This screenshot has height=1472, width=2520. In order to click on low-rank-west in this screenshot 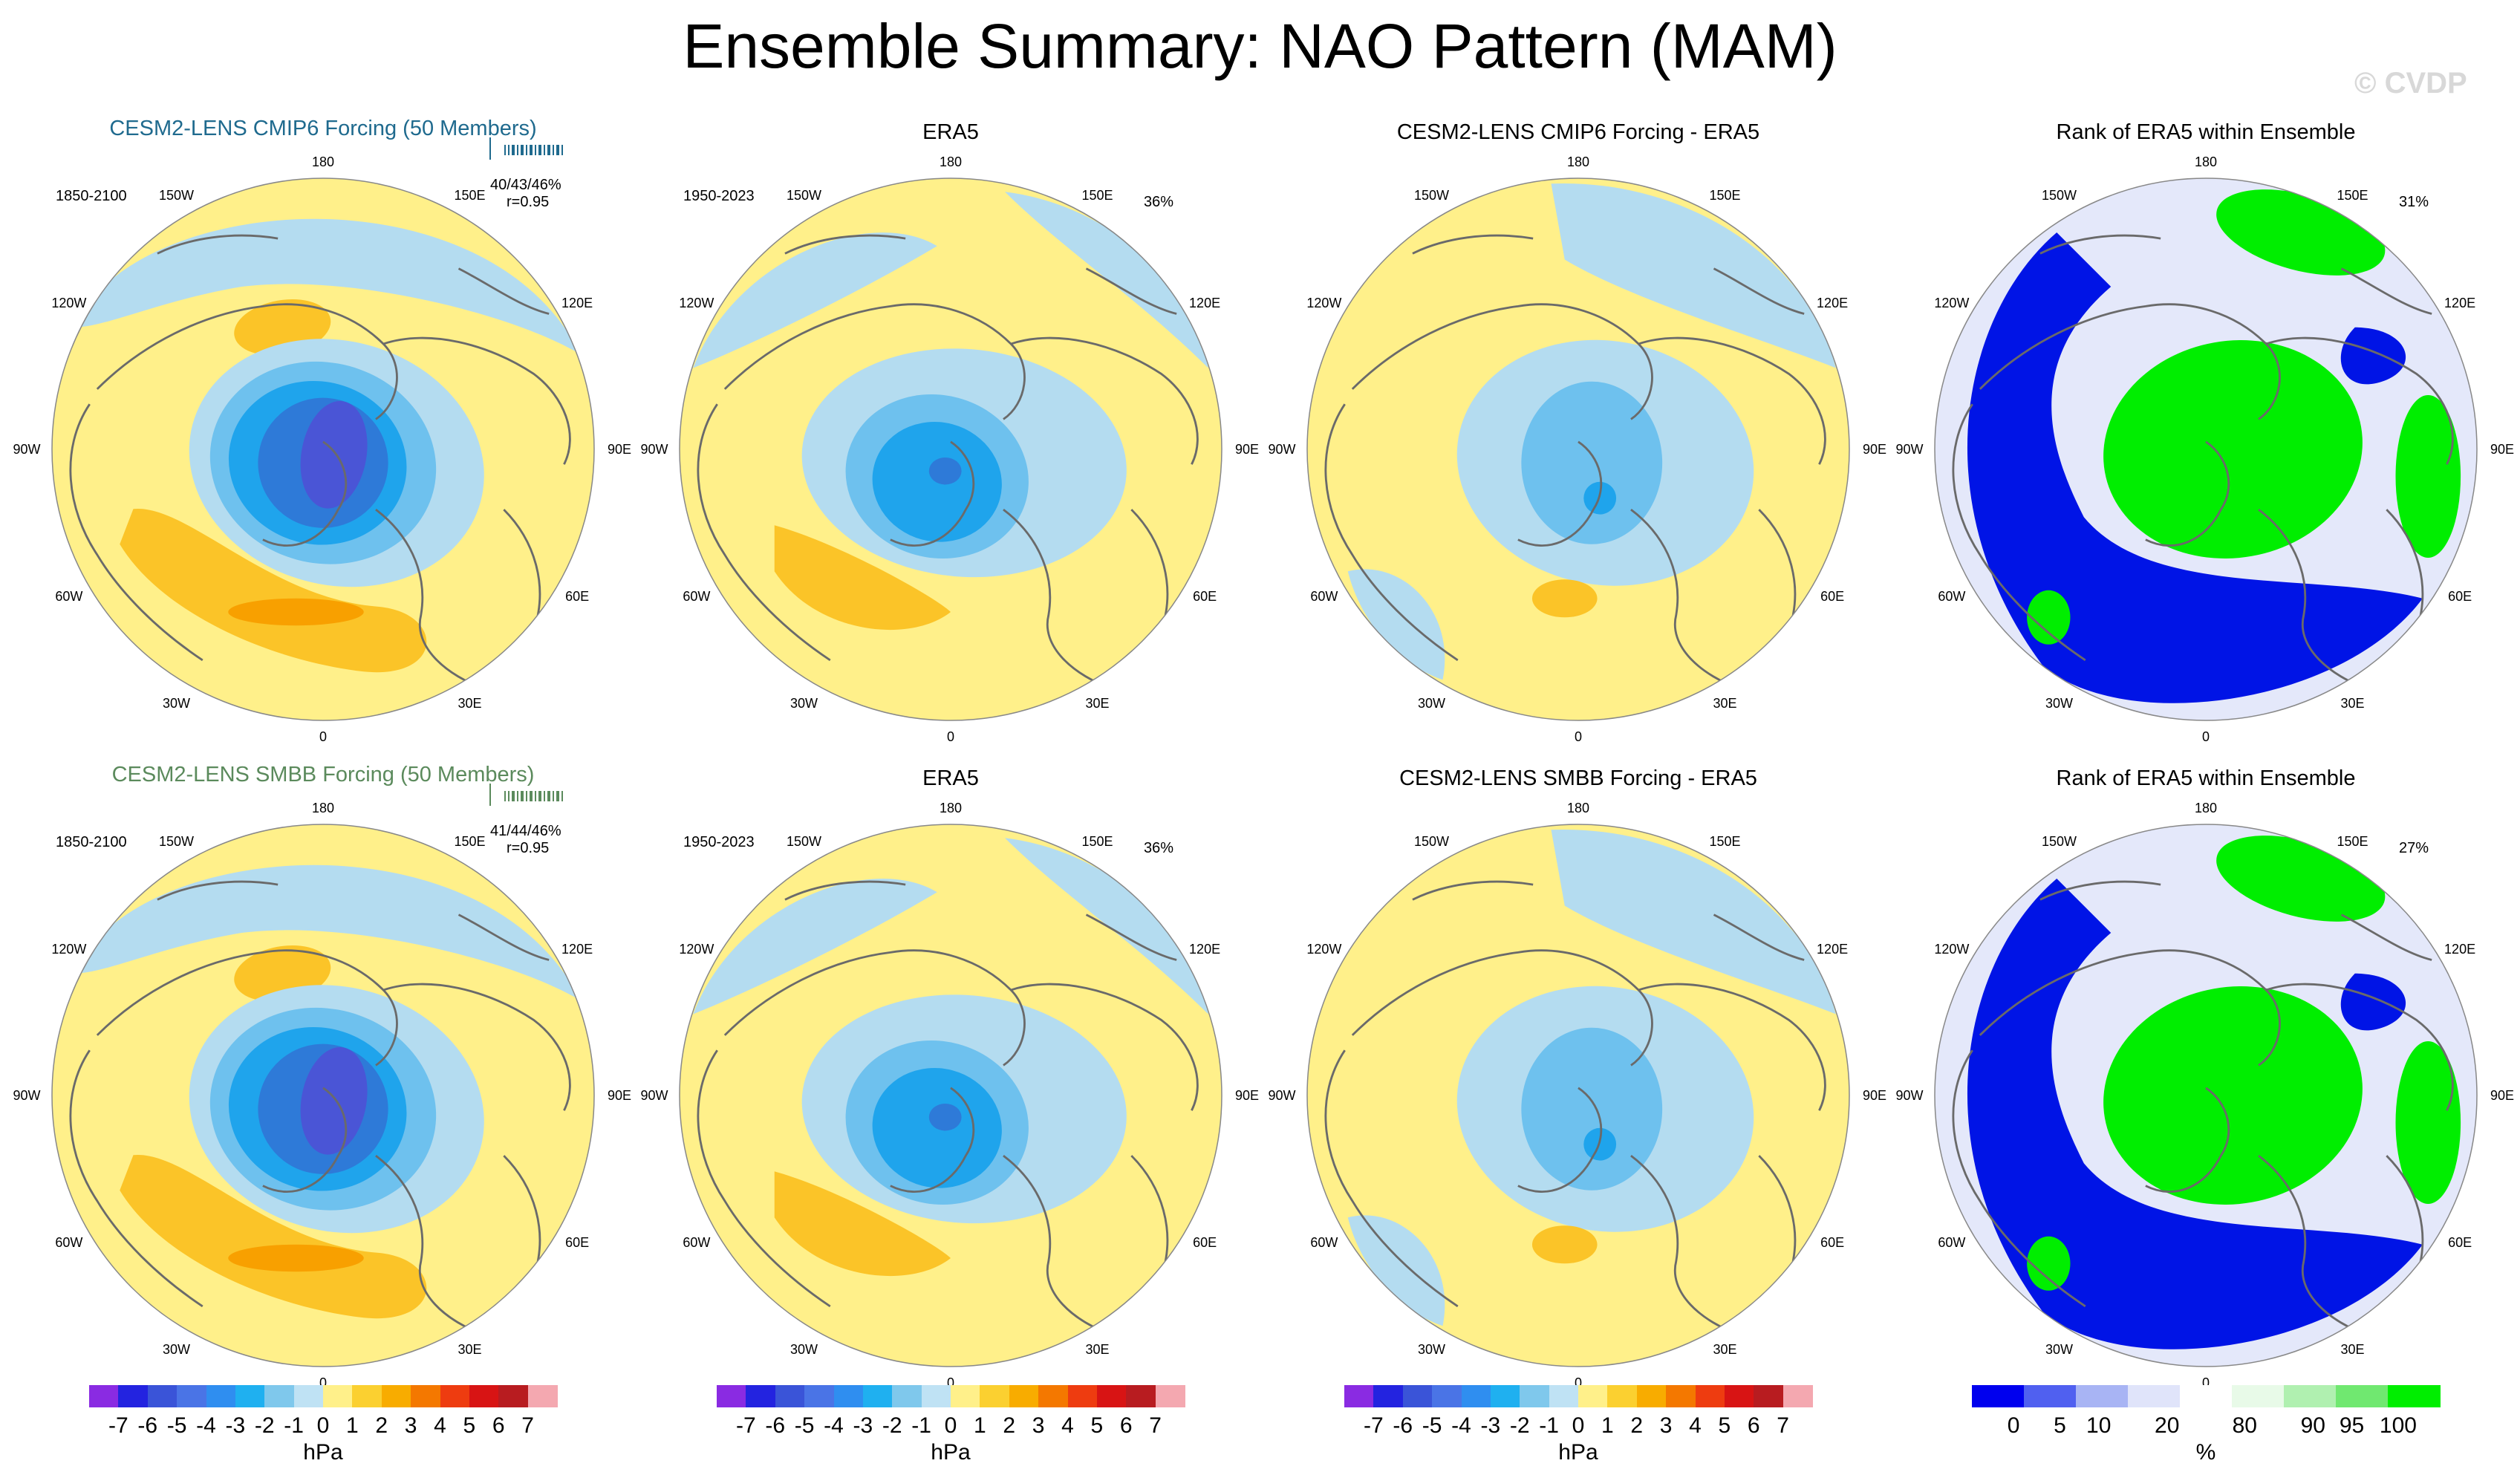, I will do `click(2195, 467)`.